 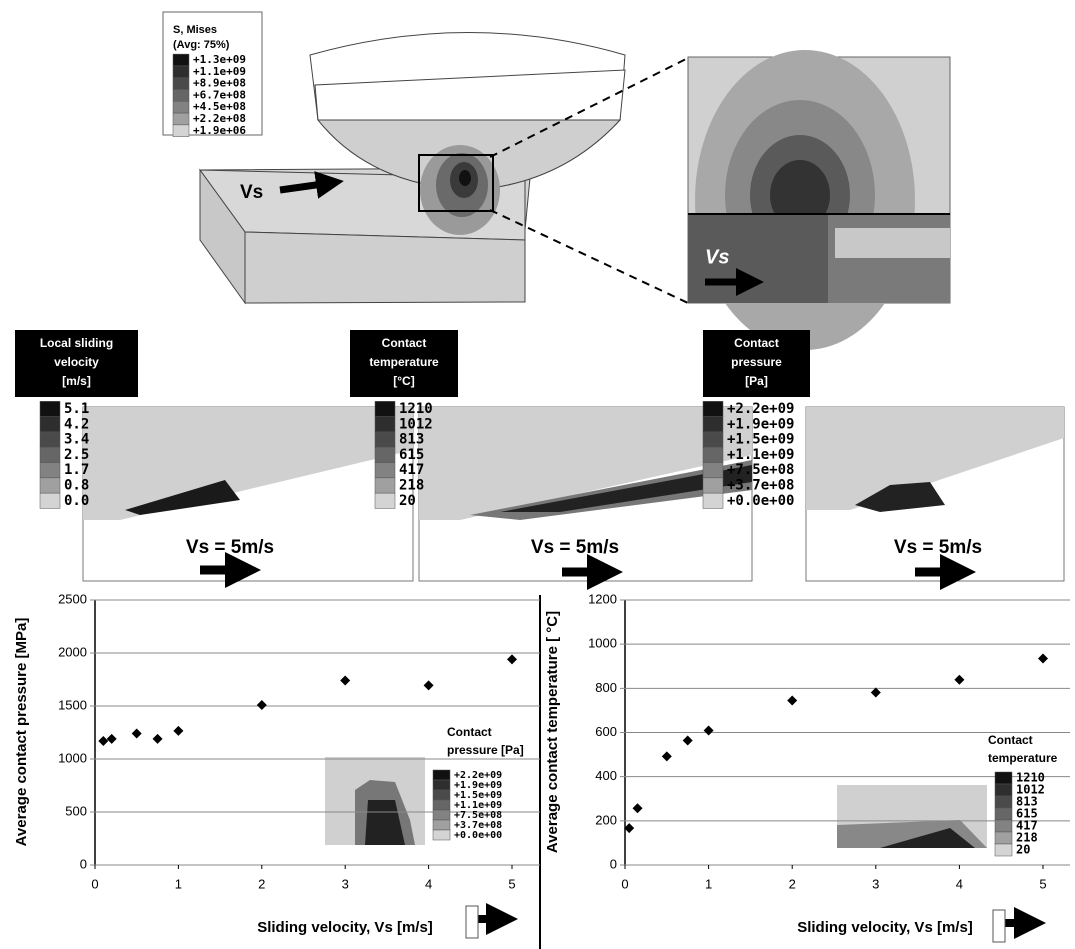 I want to click on inset-title: pressure [Pa], so click(x=485, y=750).